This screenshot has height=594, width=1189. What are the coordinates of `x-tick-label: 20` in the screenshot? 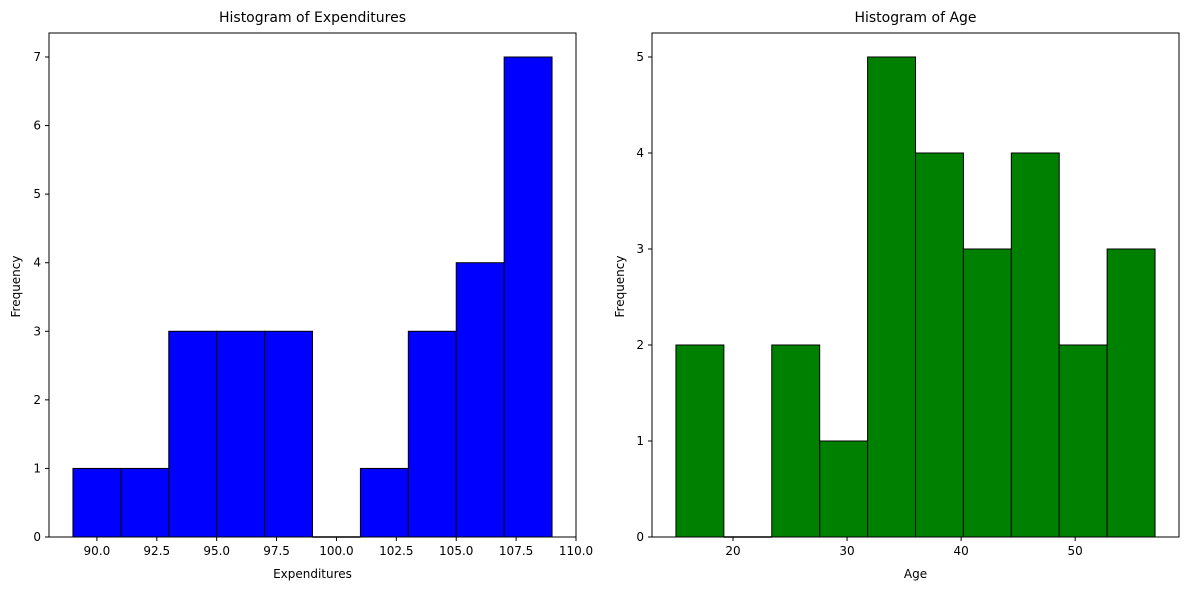 It's located at (732, 551).